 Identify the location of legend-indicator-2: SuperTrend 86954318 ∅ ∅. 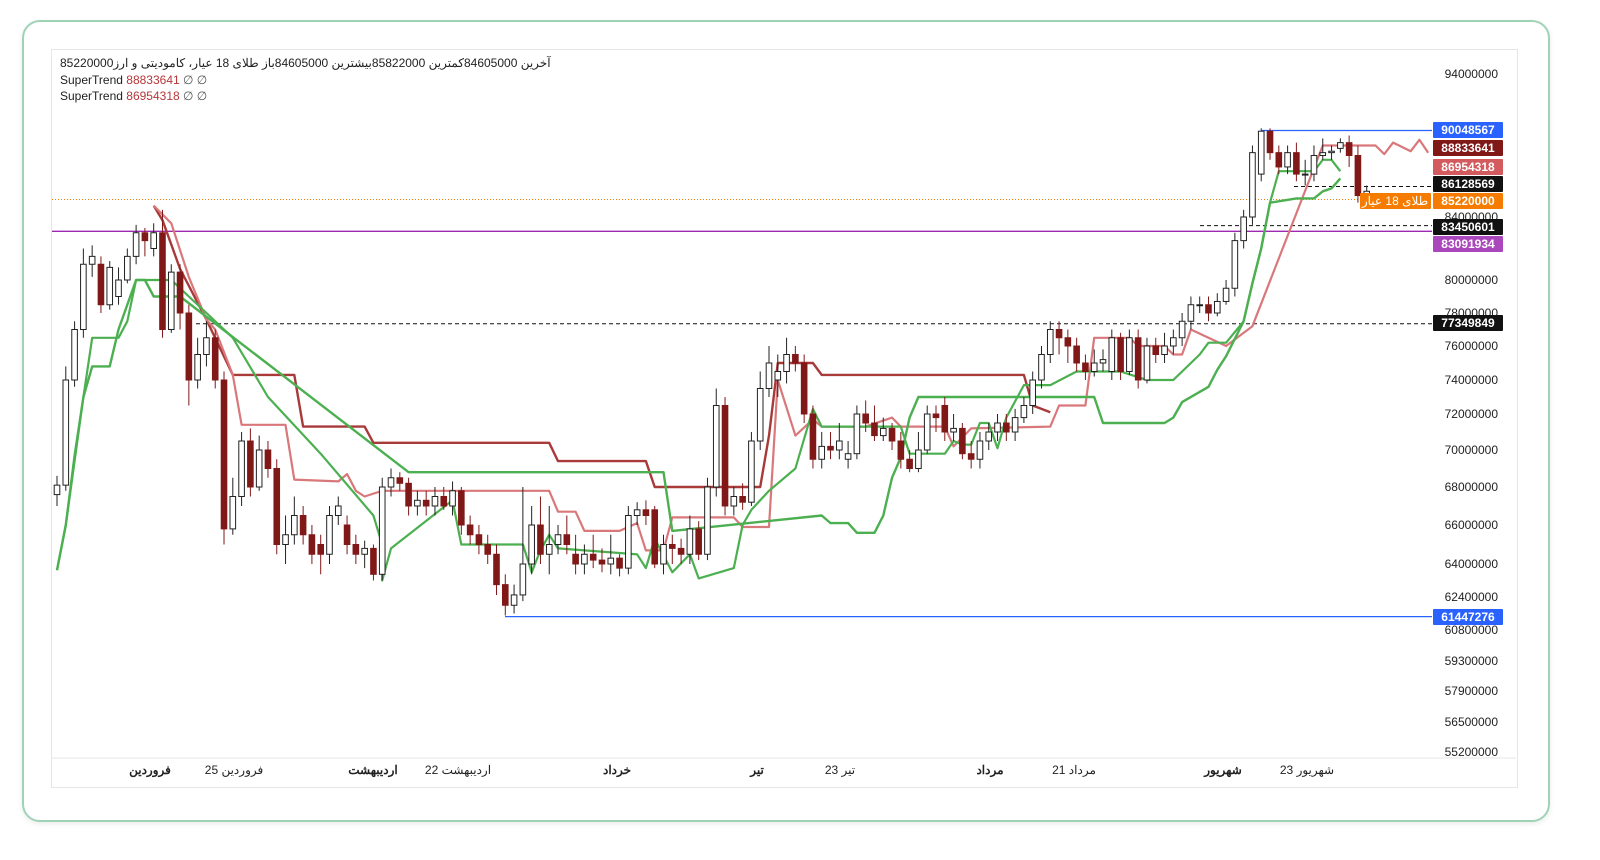
(305, 96).